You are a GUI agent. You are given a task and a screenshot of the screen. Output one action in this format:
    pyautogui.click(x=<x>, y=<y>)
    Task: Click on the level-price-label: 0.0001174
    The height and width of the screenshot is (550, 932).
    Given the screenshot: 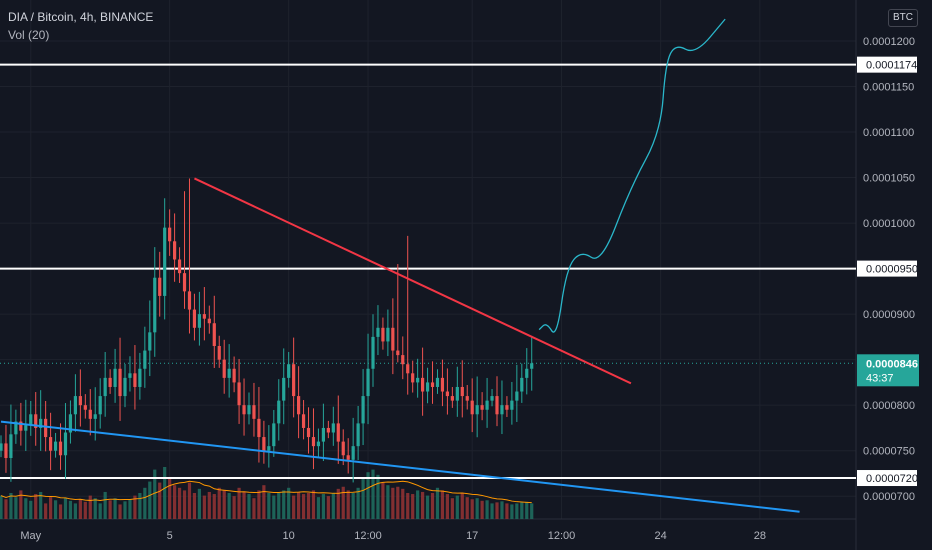 What is the action you would take?
    pyautogui.click(x=891, y=66)
    